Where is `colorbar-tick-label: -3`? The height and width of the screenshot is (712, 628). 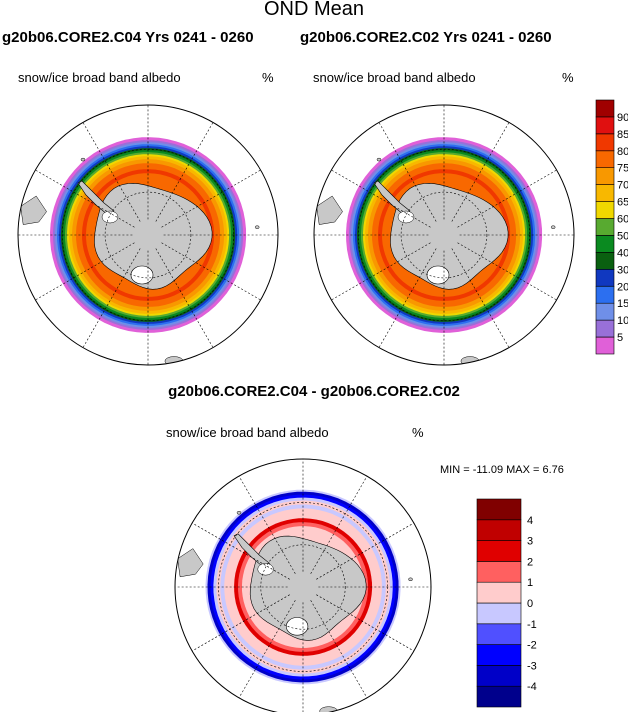 colorbar-tick-label: -3 is located at coordinates (532, 666).